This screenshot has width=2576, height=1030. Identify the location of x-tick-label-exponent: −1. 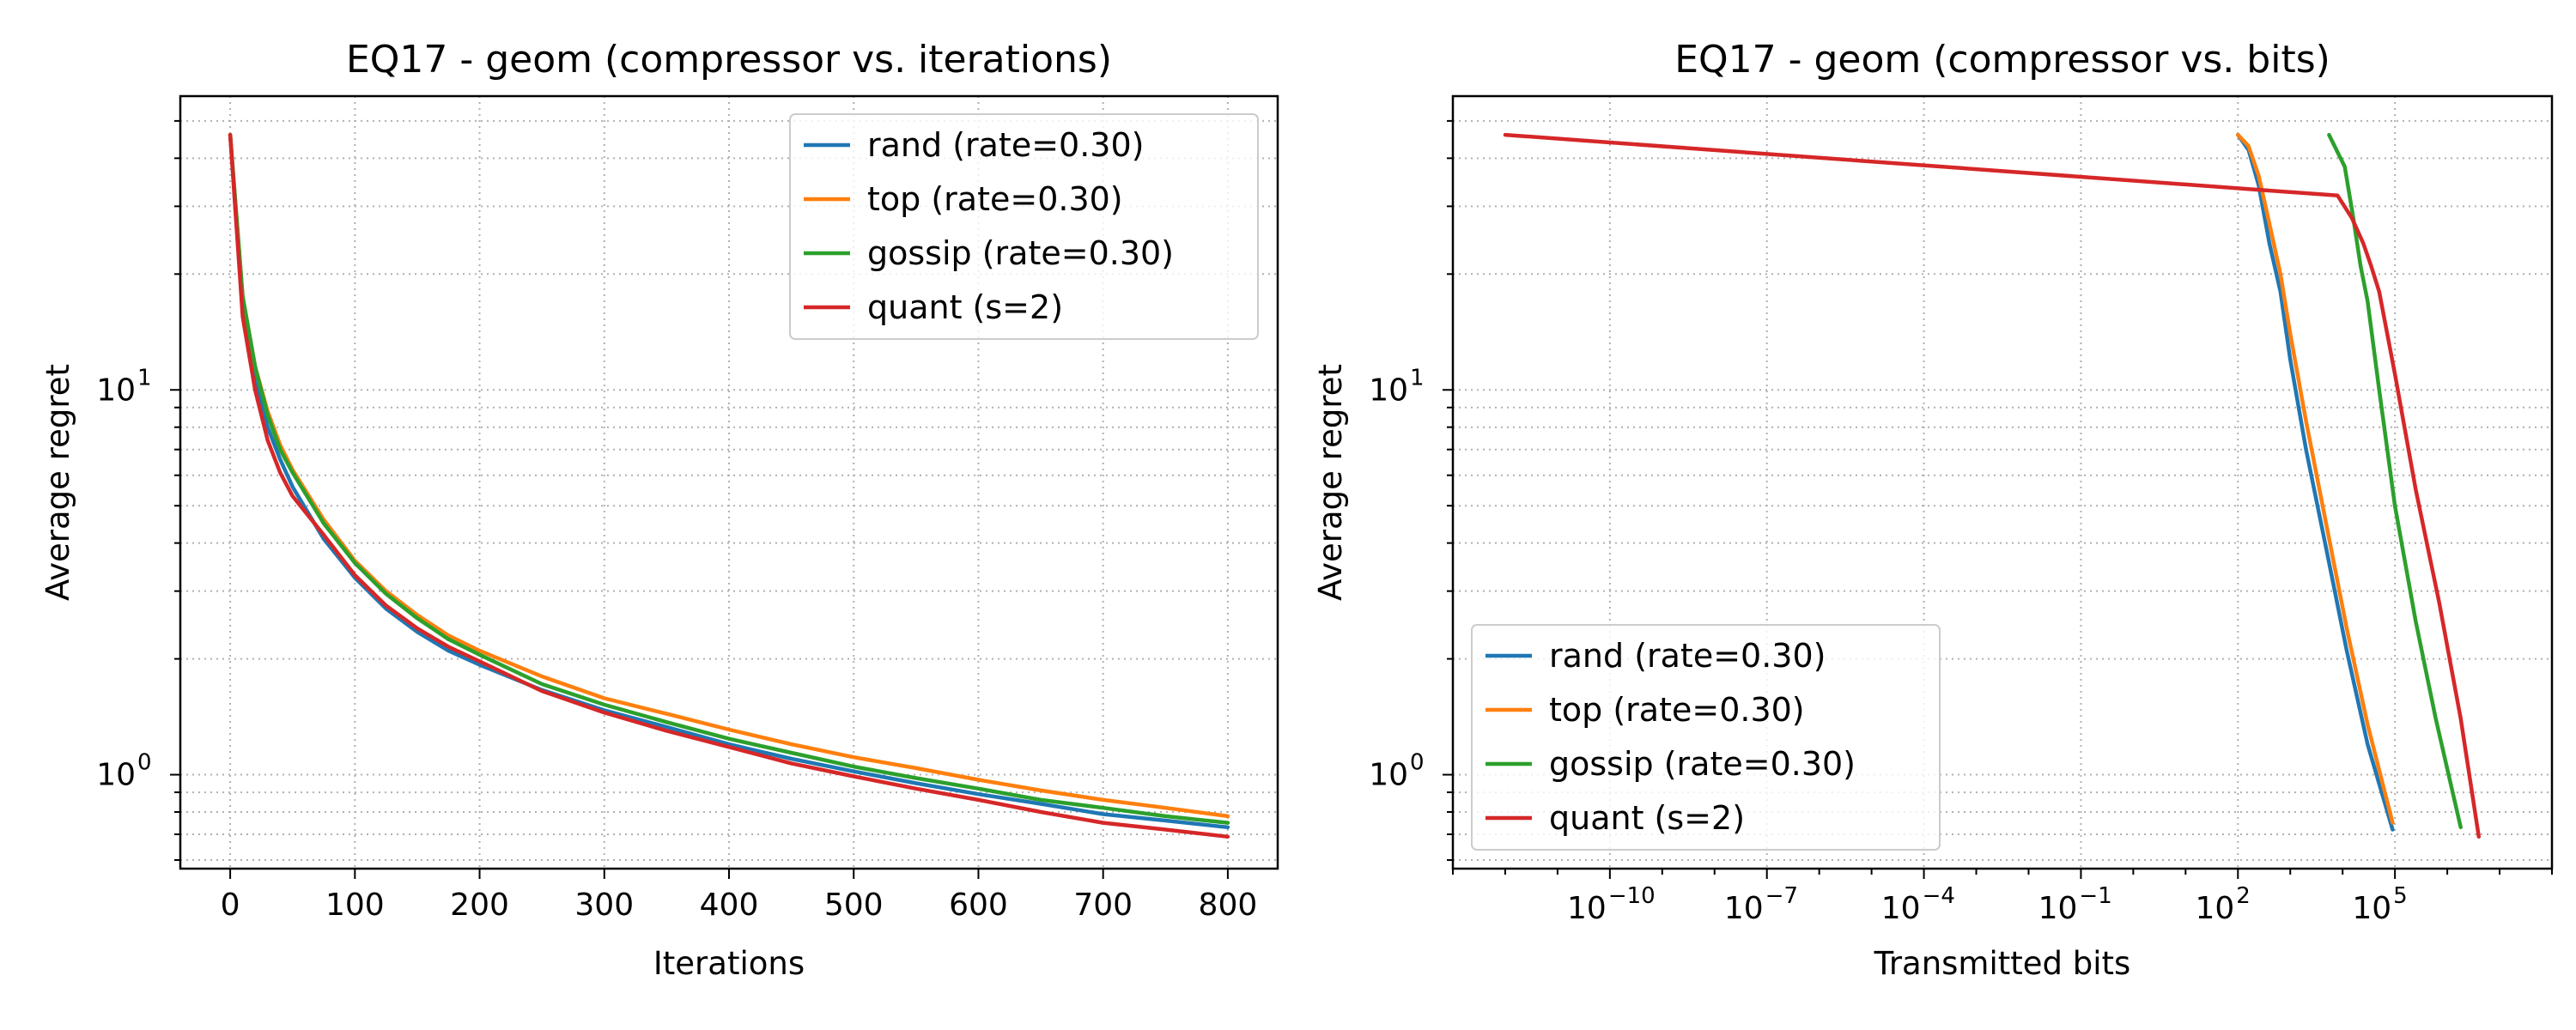
(2095, 896).